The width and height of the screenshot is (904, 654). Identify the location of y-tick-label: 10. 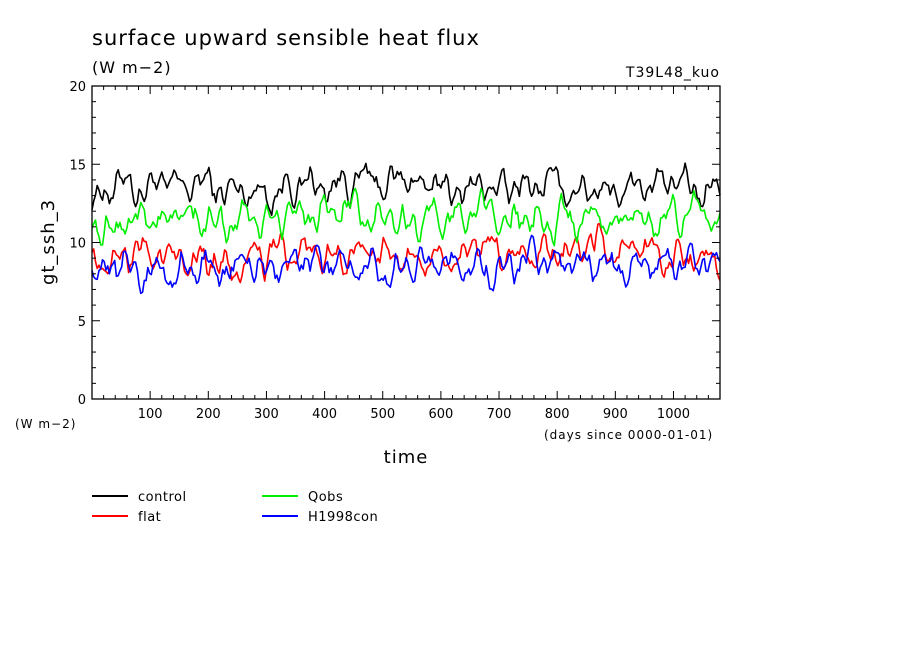
(77, 244).